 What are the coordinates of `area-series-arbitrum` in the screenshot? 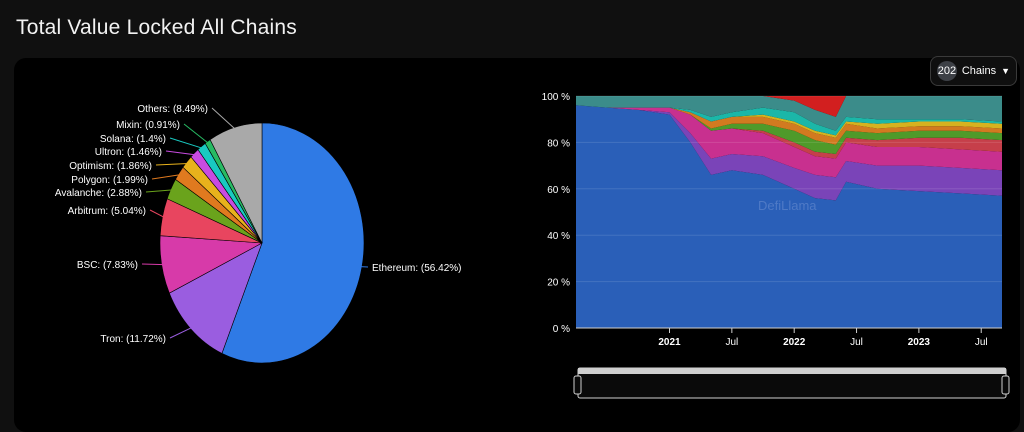 It's located at (789, 132).